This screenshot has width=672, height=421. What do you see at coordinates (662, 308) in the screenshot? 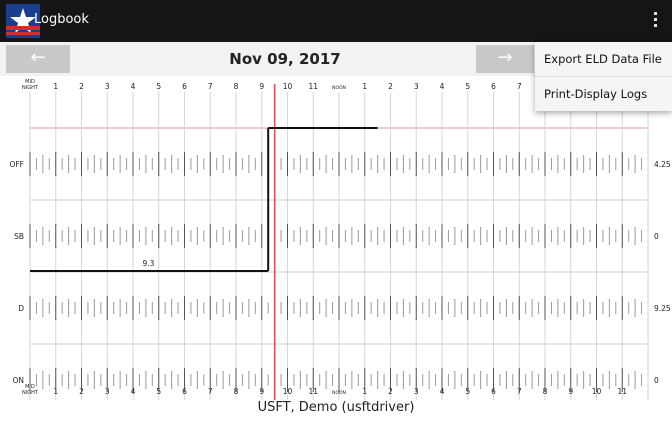
I see `row-total-d: 9.25` at bounding box center [662, 308].